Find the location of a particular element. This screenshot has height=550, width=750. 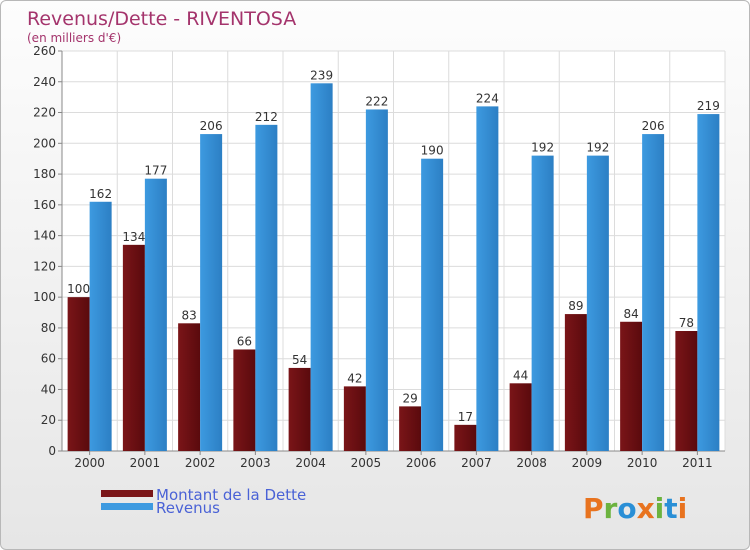

legend-label: Montant de la Dette is located at coordinates (231, 495).